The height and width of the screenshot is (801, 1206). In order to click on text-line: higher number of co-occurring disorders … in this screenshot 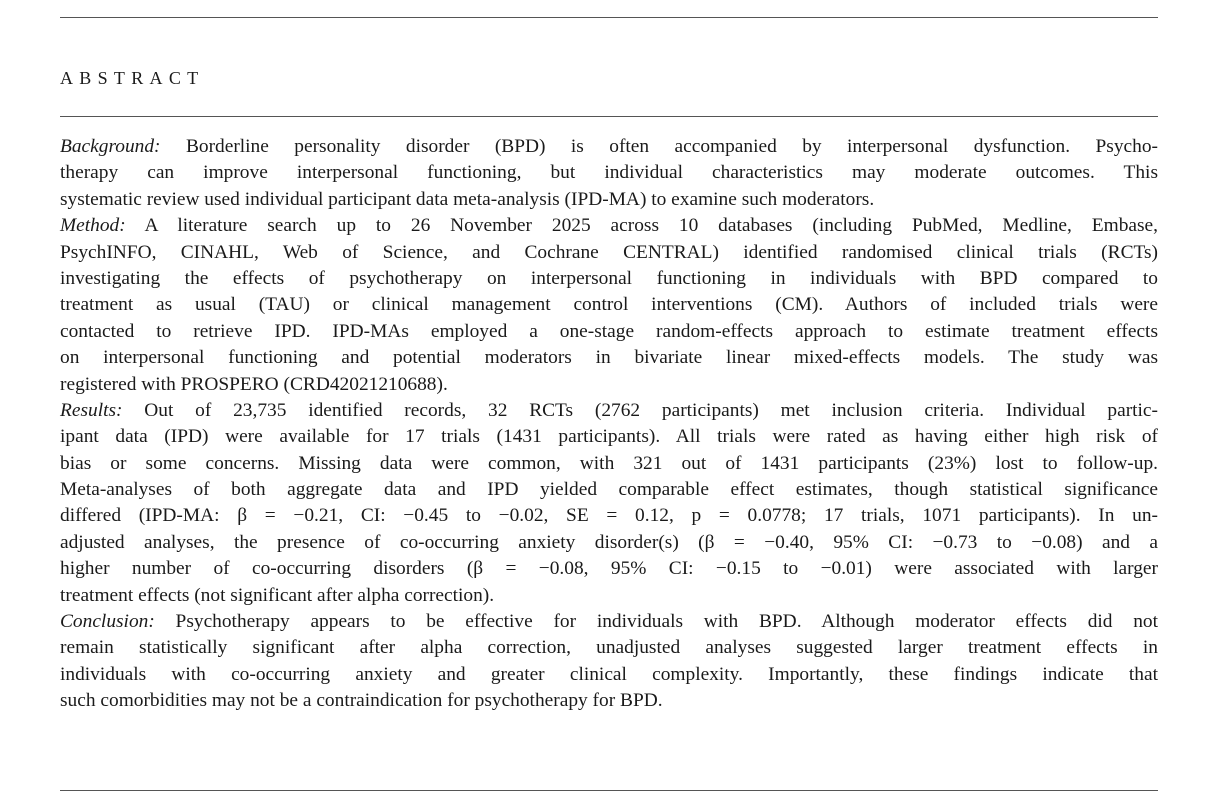, I will do `click(609, 569)`.